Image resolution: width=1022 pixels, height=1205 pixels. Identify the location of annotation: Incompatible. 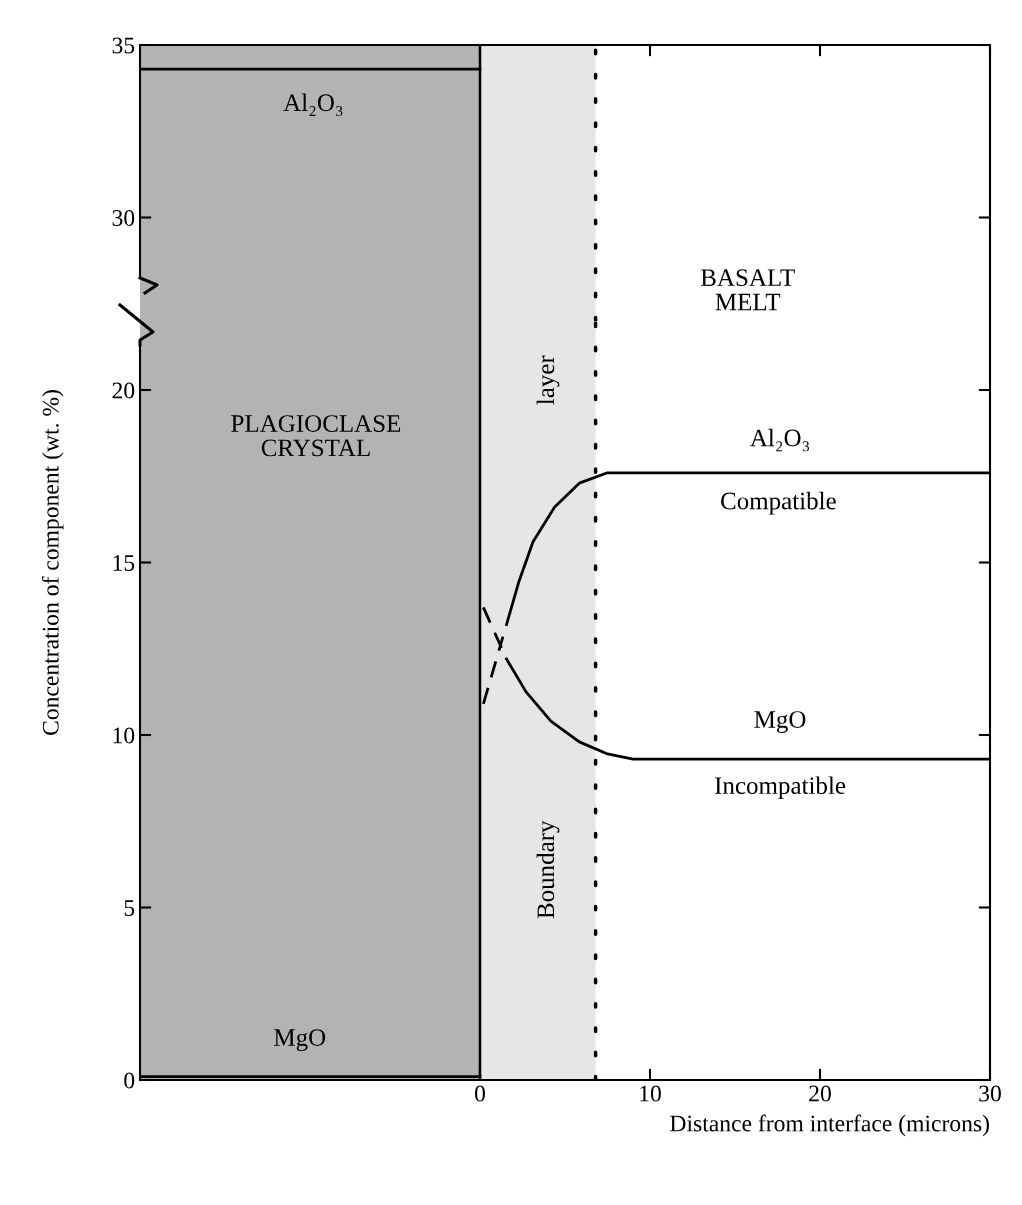
(780, 788).